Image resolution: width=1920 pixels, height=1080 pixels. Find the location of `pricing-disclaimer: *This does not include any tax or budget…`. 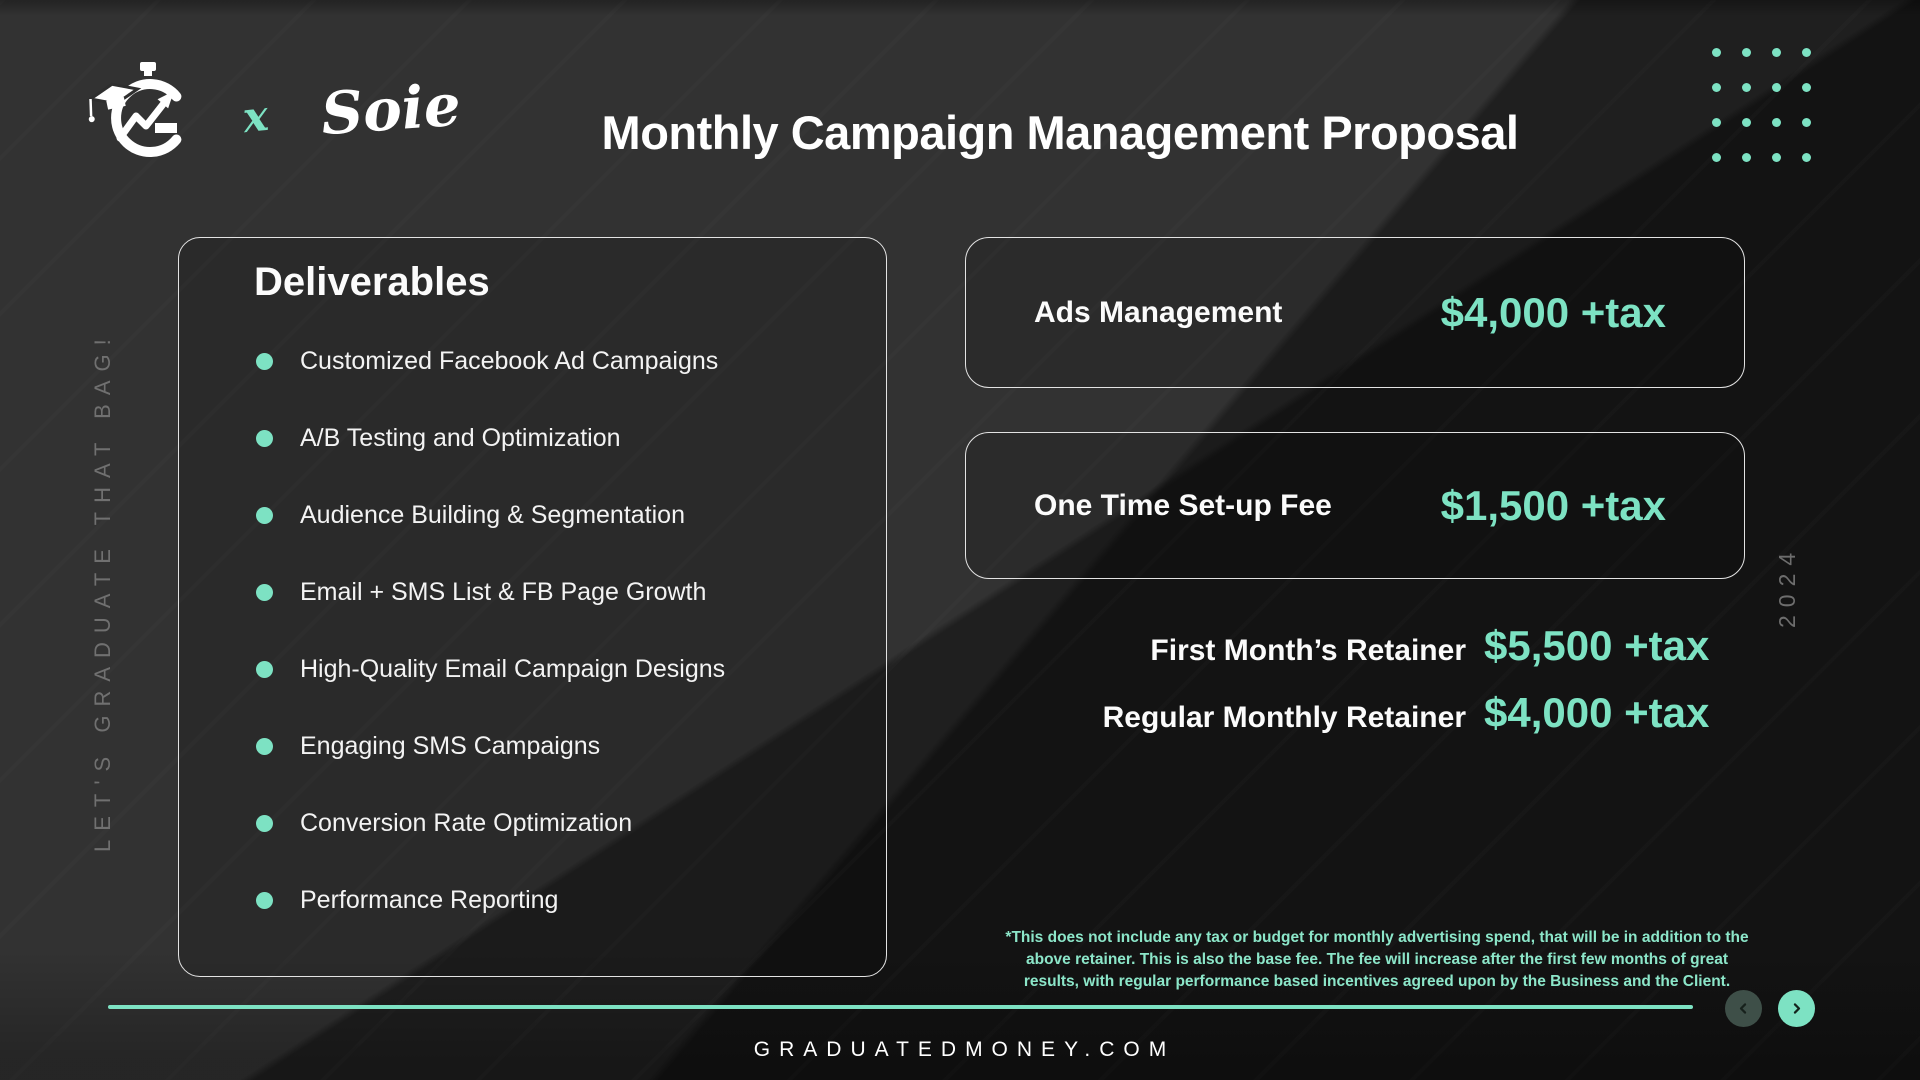

pricing-disclaimer: *This does not include any tax or budget… is located at coordinates (1377, 959).